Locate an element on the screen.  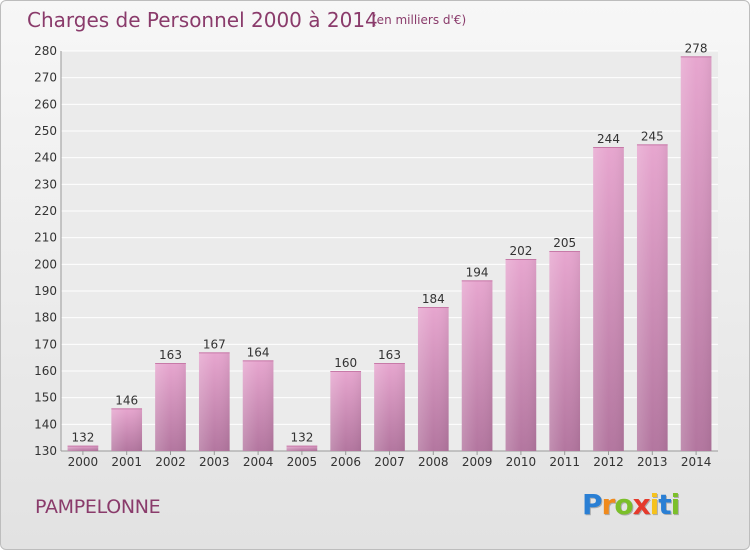
x-tick-label: 2008 is located at coordinates (433, 462).